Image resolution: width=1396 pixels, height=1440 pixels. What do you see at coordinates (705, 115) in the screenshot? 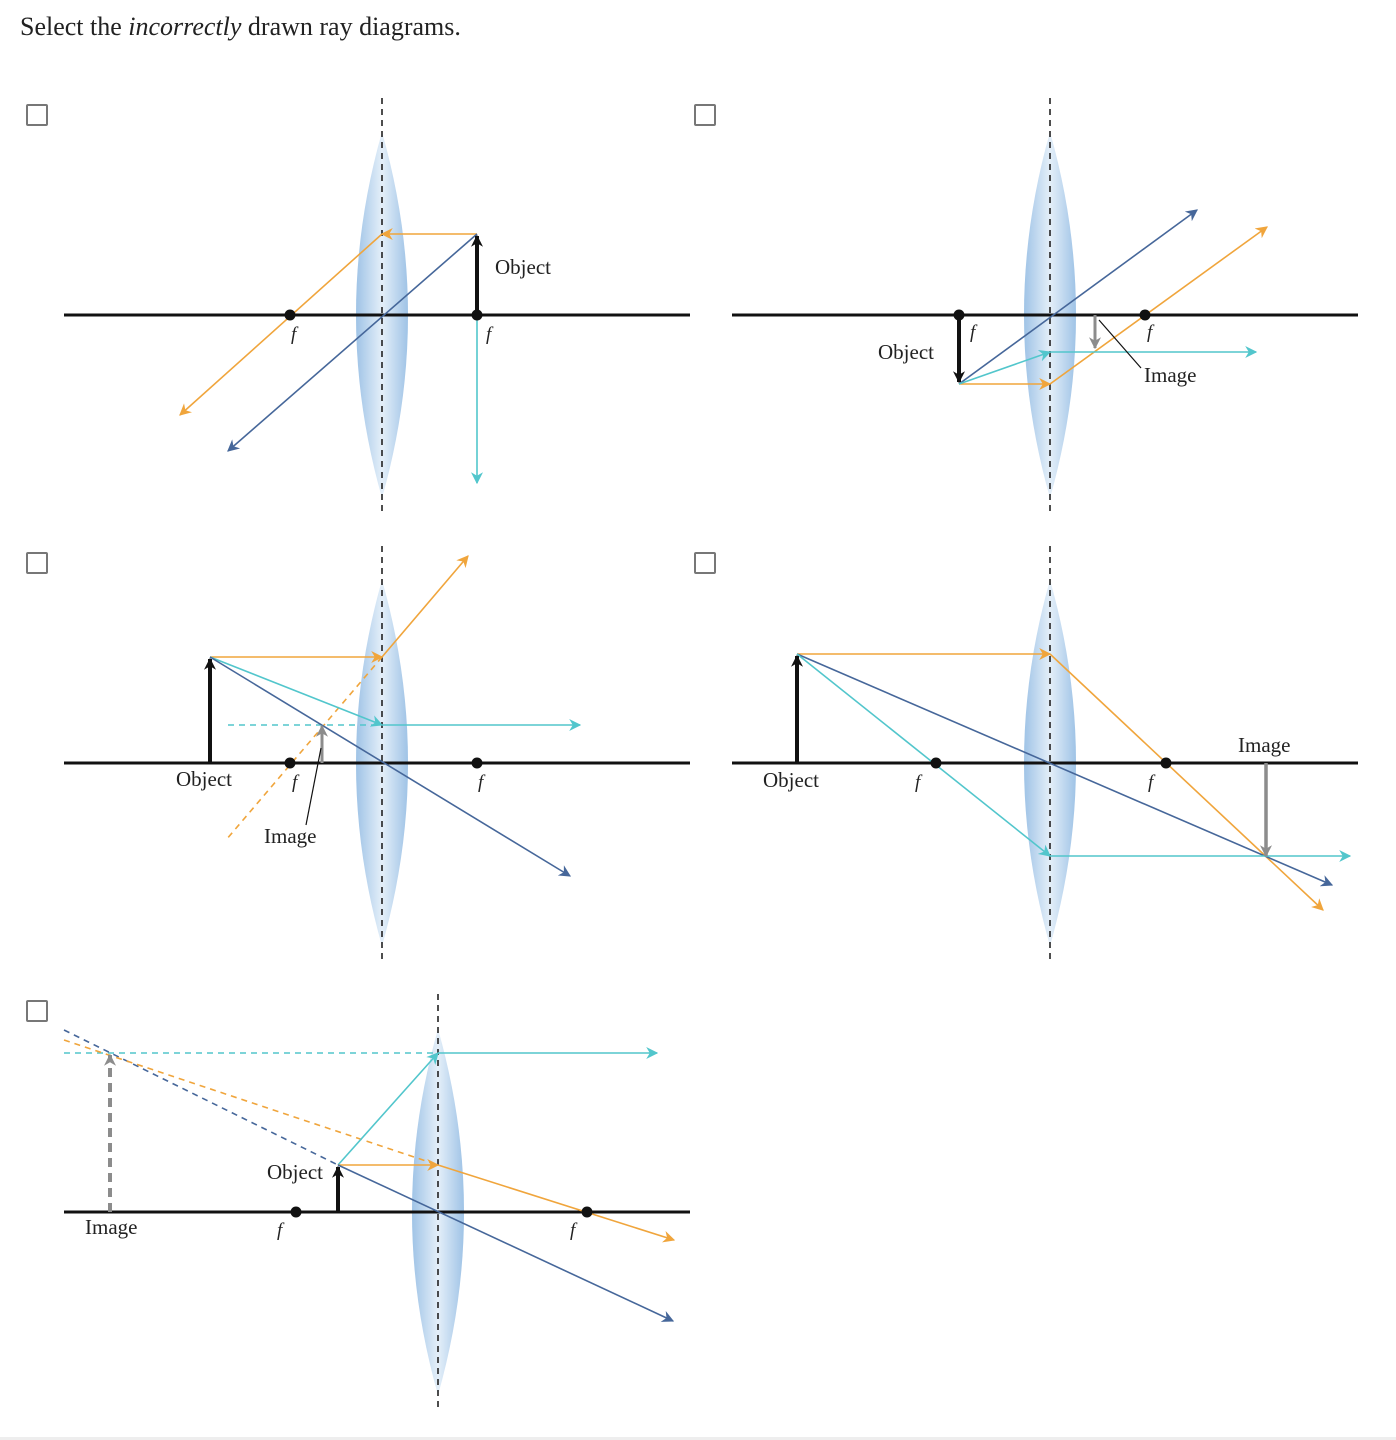
I see `option-b-checkbox` at bounding box center [705, 115].